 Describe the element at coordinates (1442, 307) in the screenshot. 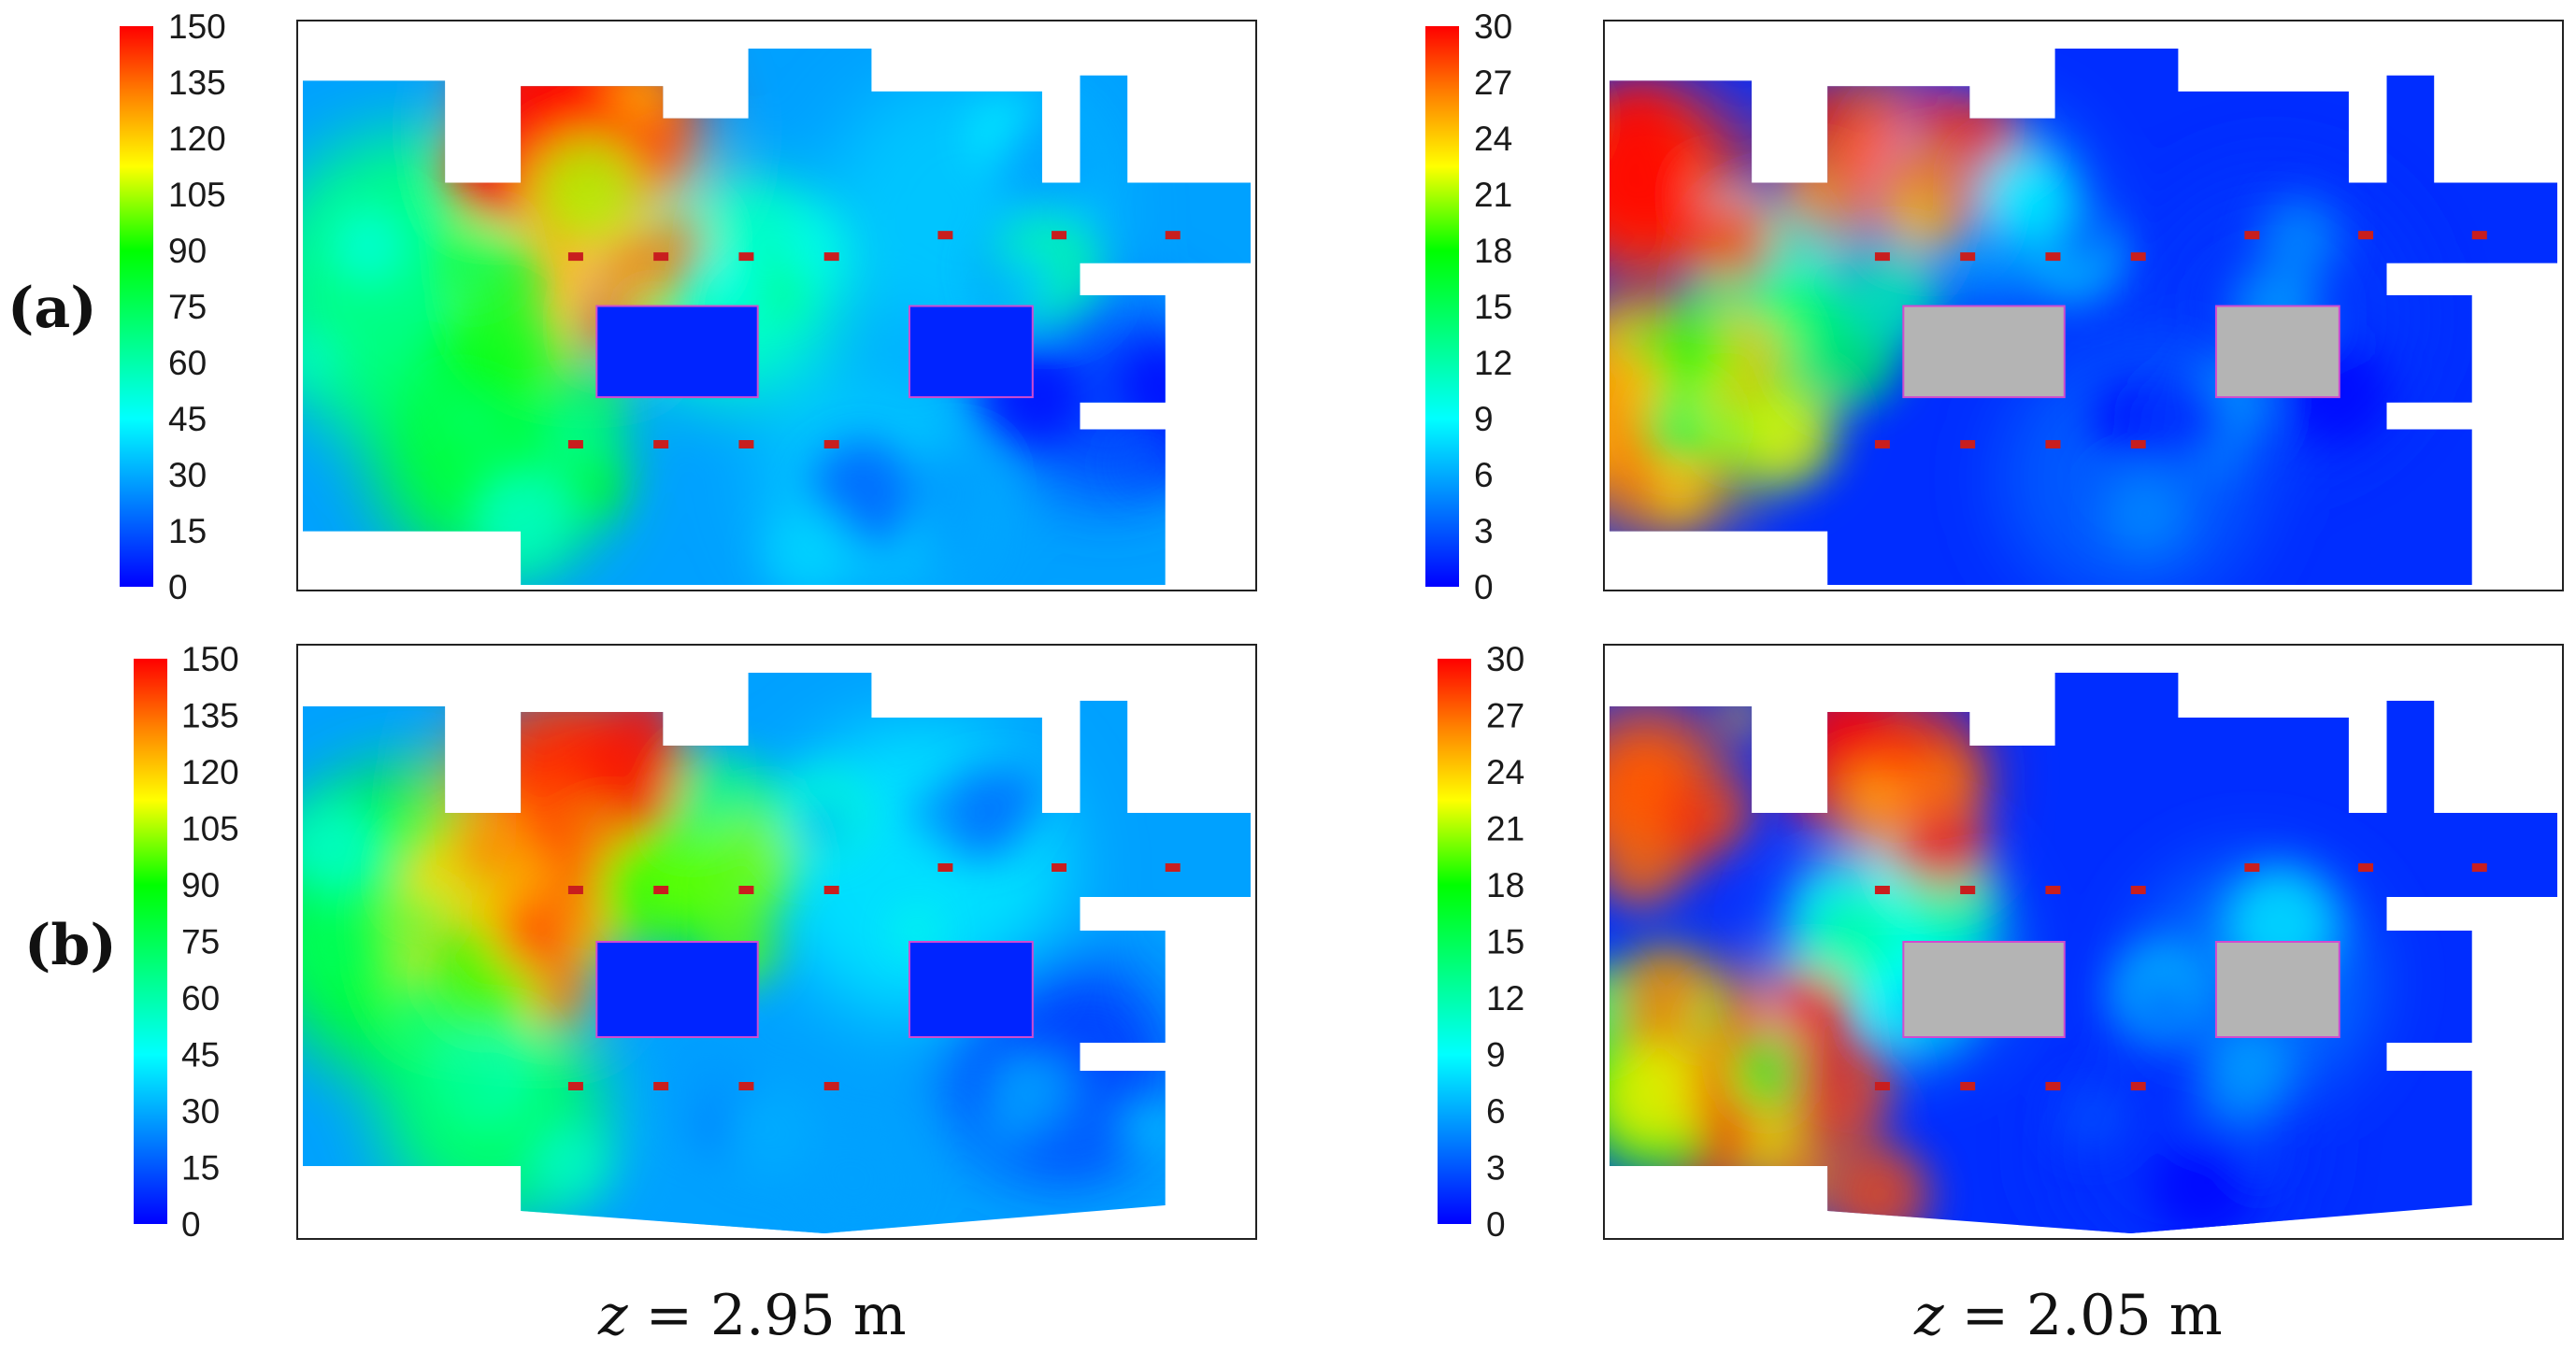

I see `colorbar-gradient` at that location.